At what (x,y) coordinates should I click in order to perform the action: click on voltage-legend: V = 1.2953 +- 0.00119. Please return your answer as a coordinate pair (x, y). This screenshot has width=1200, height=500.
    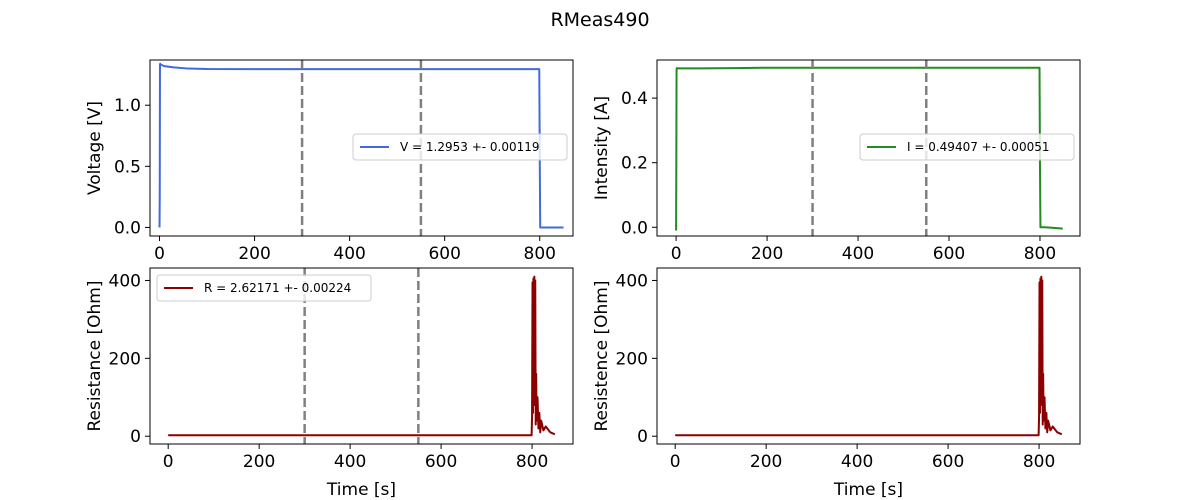
    Looking at the image, I should click on (460, 147).